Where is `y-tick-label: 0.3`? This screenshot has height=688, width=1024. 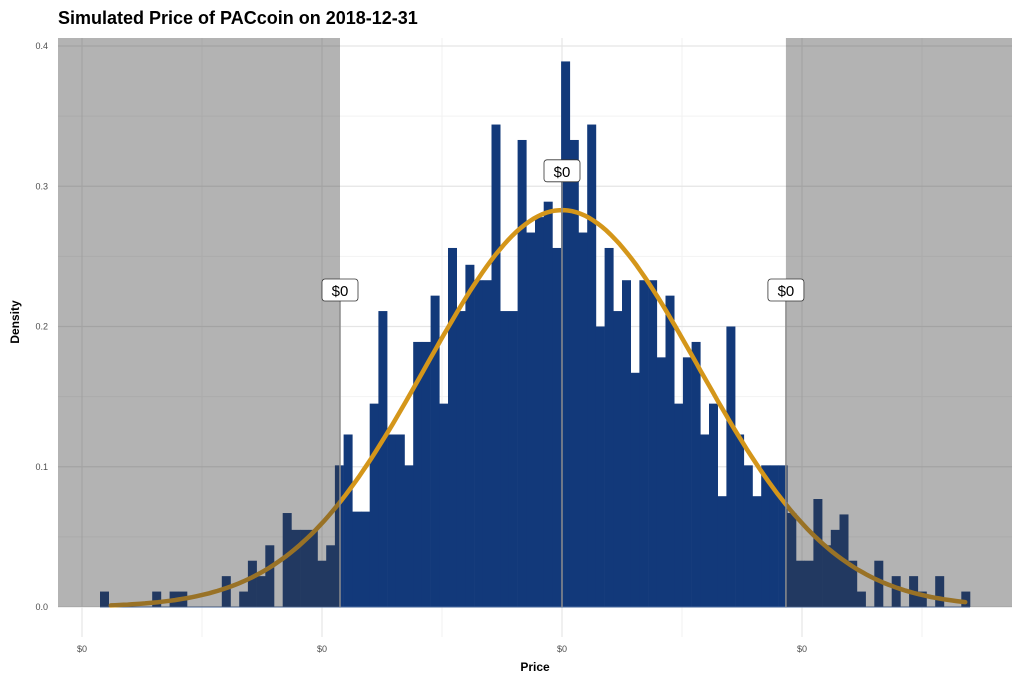
y-tick-label: 0.3 is located at coordinates (41, 186).